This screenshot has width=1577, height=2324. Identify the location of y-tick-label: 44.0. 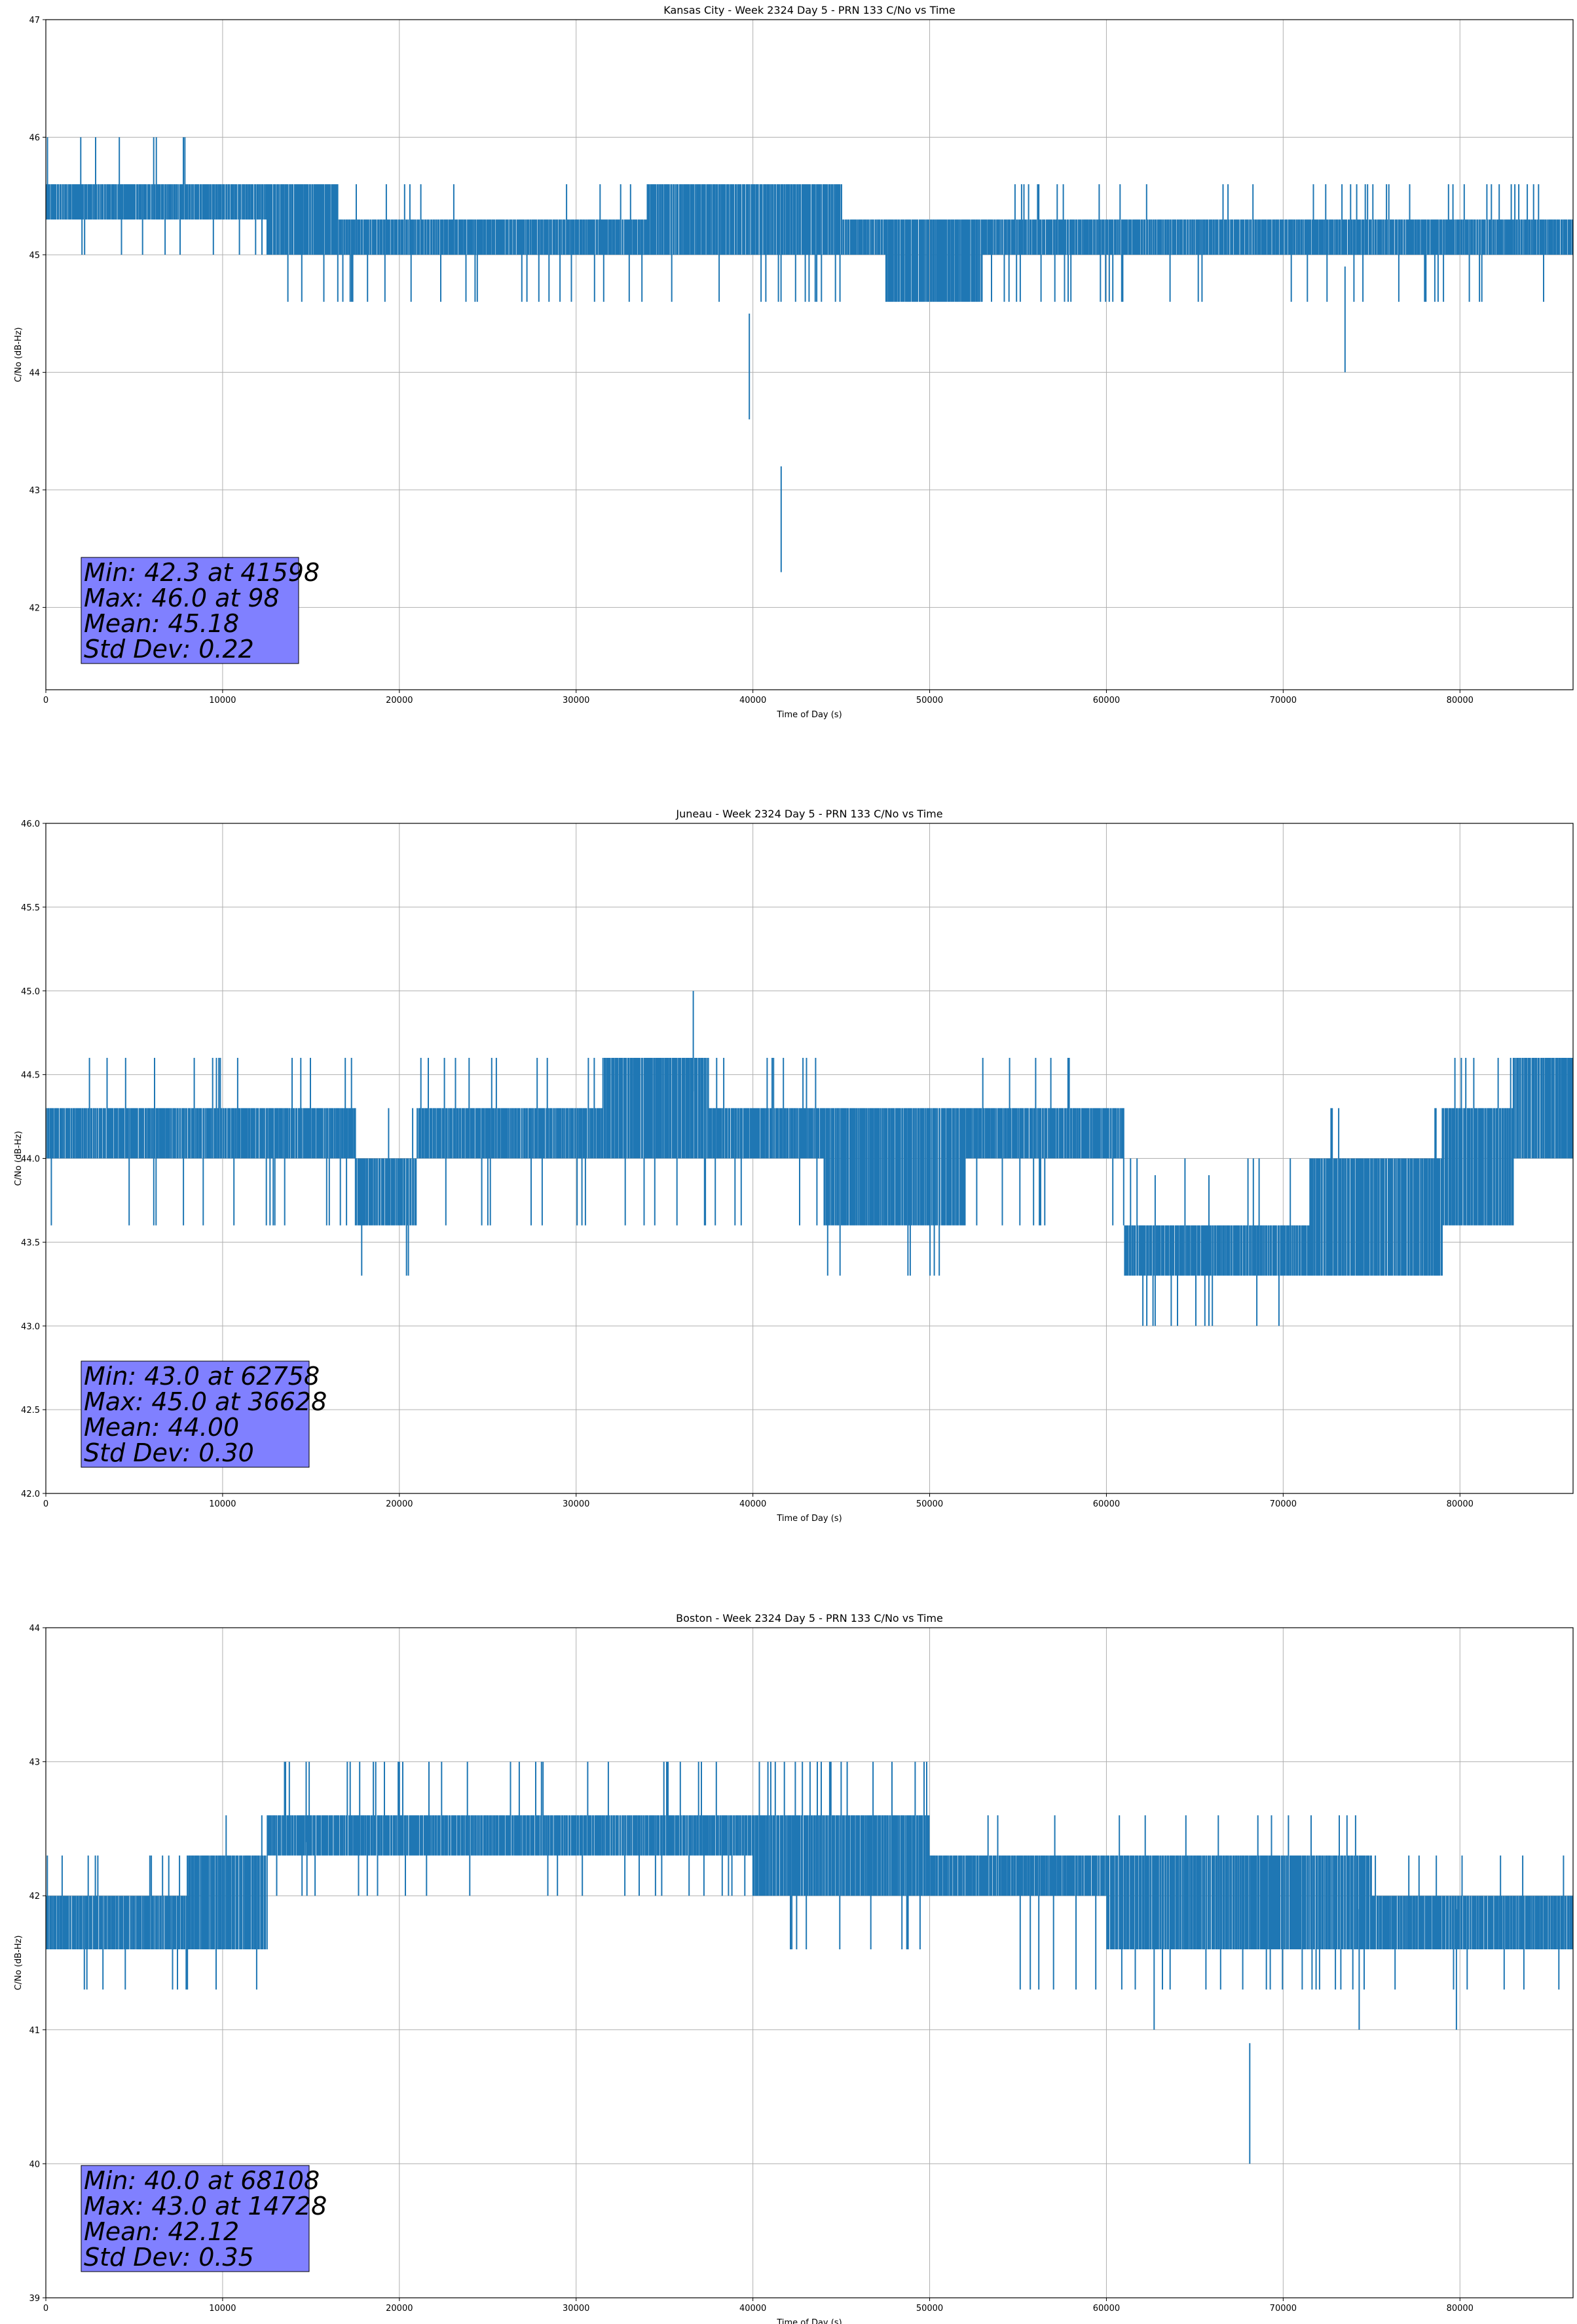
(30, 1160).